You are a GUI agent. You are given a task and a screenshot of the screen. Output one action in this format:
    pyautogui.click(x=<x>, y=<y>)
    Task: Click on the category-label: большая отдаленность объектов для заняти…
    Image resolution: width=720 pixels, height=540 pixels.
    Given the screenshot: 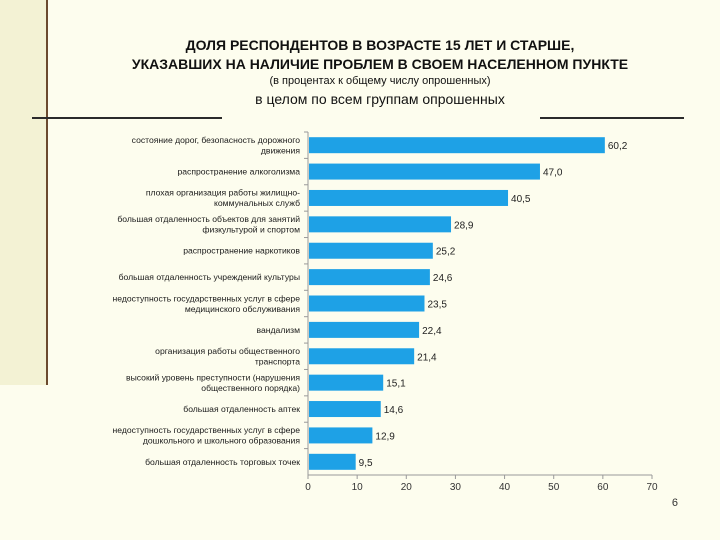 What is the action you would take?
    pyautogui.click(x=208, y=219)
    